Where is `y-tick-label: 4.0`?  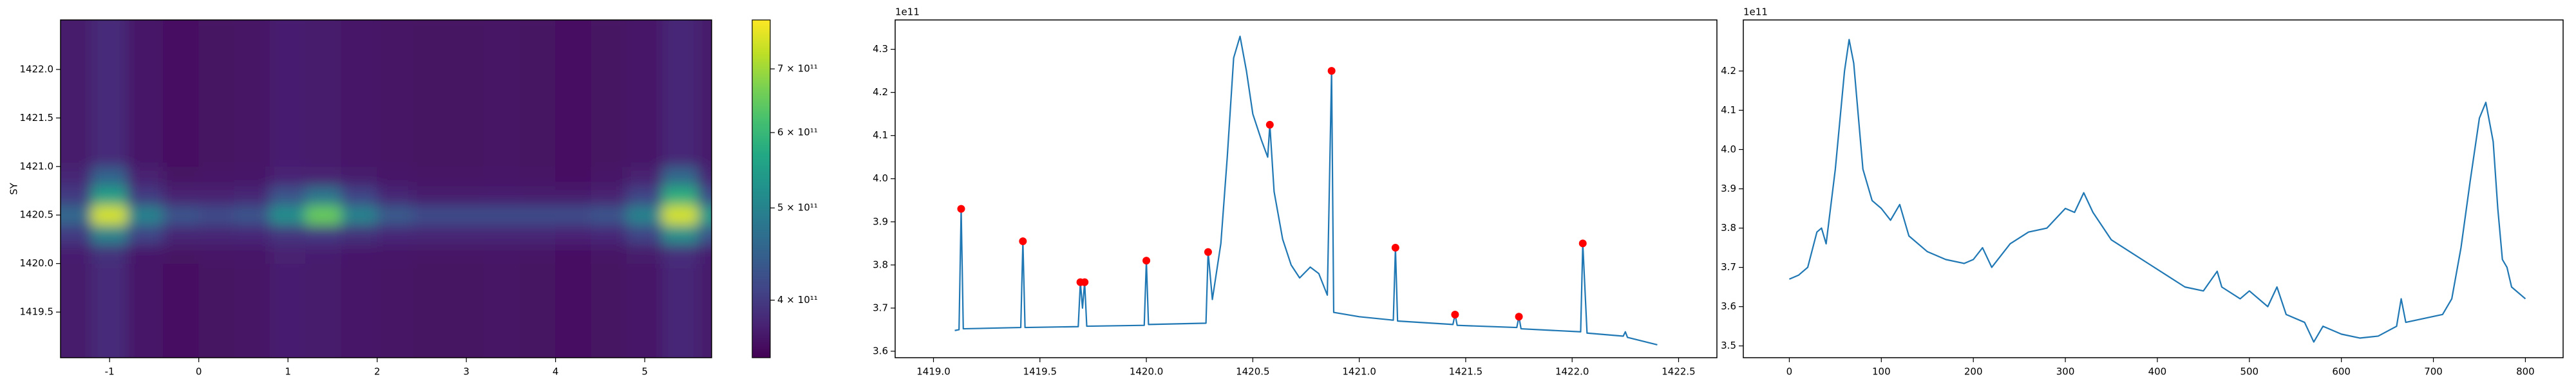 y-tick-label: 4.0 is located at coordinates (1729, 149).